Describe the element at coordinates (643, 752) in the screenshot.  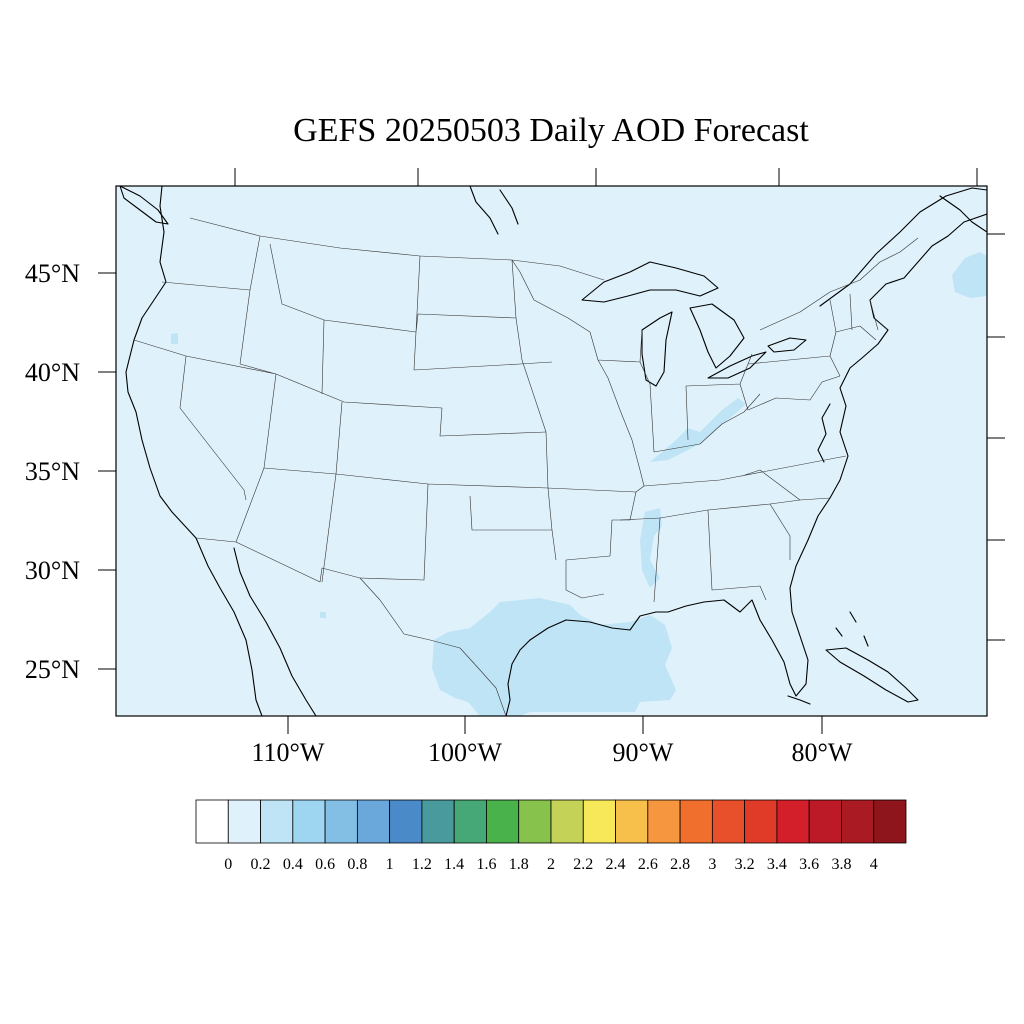
I see `lon-label: 90°W` at that location.